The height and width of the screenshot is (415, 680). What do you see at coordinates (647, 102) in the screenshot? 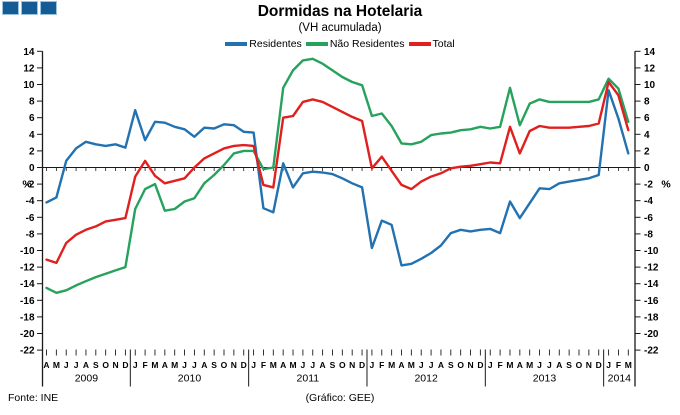
I see `svg-text: 8` at bounding box center [647, 102].